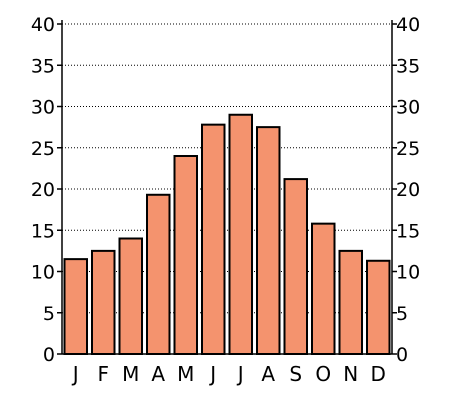 This screenshot has width=452, height=397. Describe the element at coordinates (43, 108) in the screenshot. I see `left-tick-label: 30` at that location.